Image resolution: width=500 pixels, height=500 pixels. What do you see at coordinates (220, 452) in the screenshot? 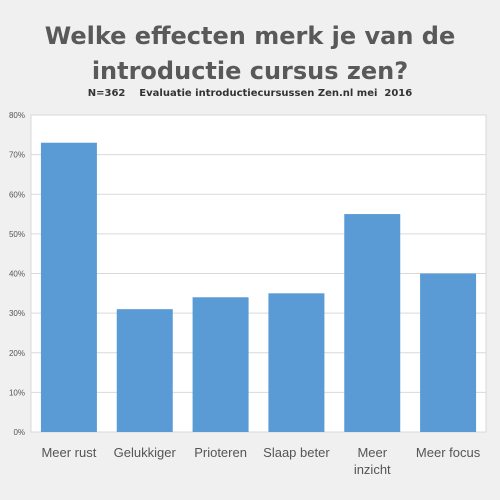
I see `x-category-label: Prioteren` at bounding box center [220, 452].